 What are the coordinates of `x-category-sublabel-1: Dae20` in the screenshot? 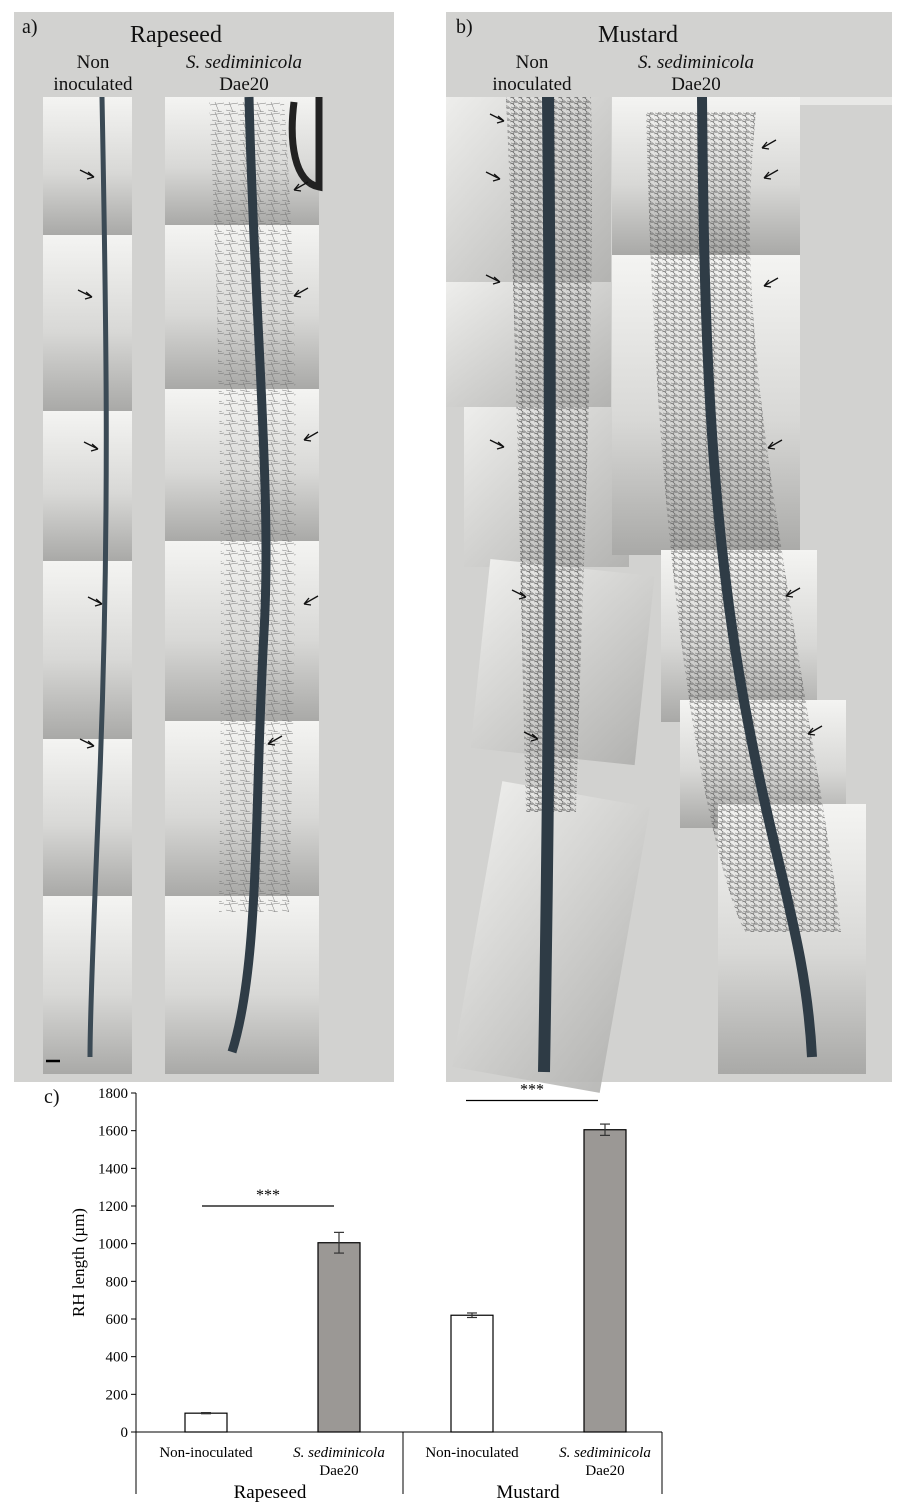 It's located at (338, 1471).